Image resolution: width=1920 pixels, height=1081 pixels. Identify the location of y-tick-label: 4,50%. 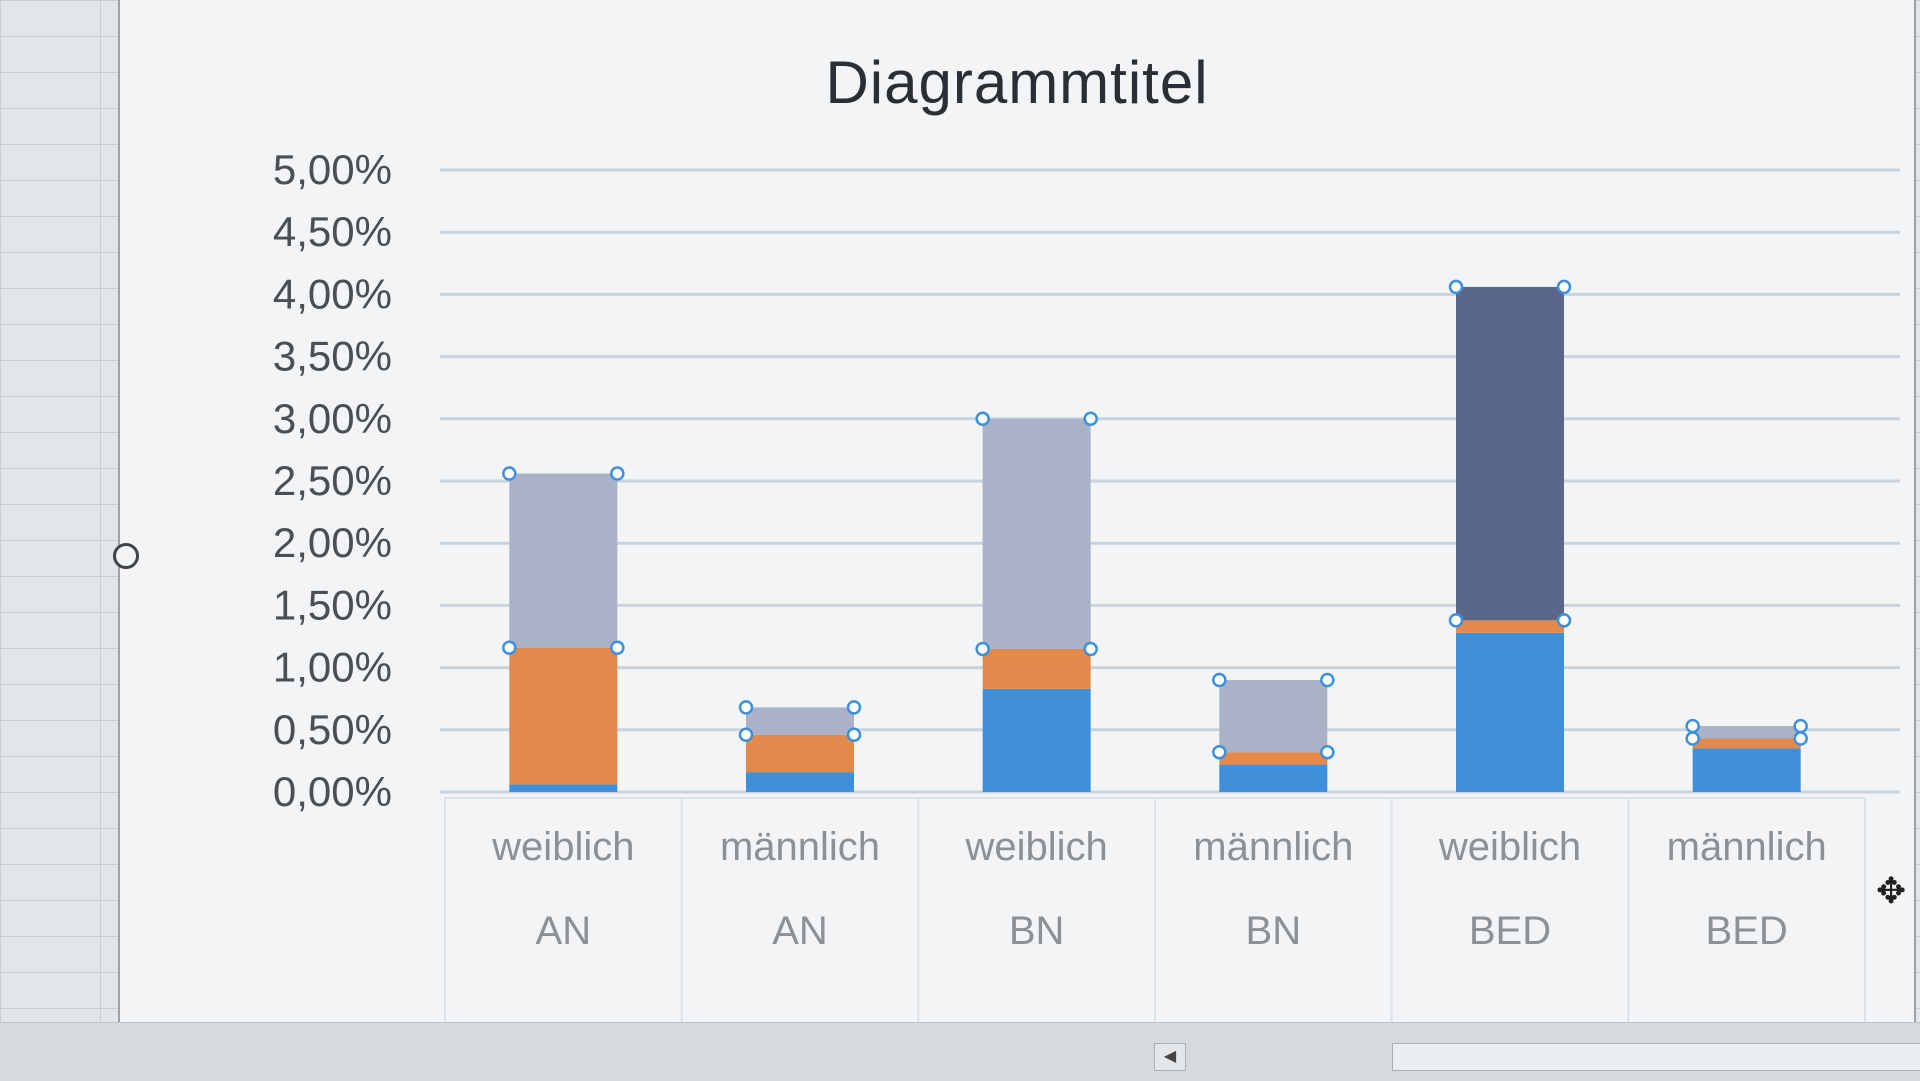
(332, 231).